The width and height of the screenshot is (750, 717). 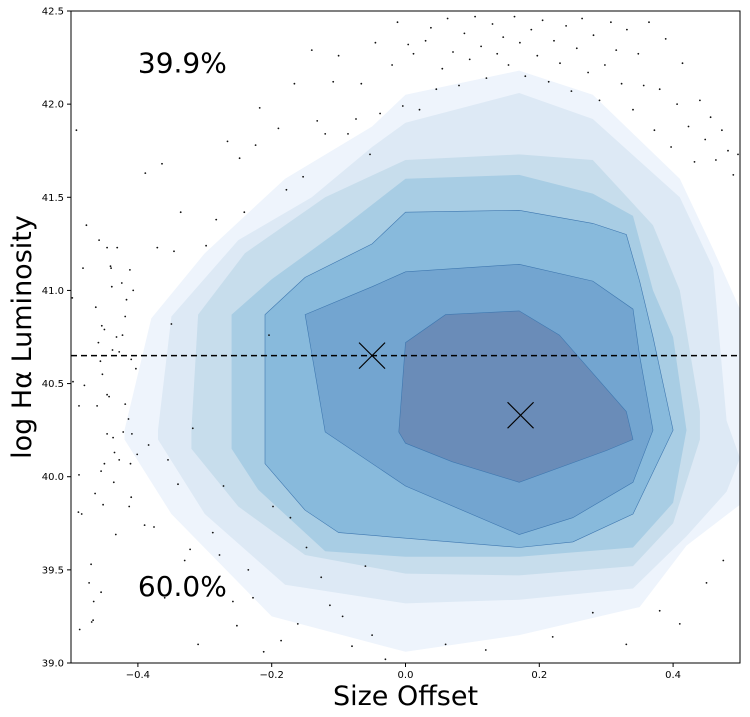 What do you see at coordinates (539, 675) in the screenshot?
I see `x-tick-label: 0.2` at bounding box center [539, 675].